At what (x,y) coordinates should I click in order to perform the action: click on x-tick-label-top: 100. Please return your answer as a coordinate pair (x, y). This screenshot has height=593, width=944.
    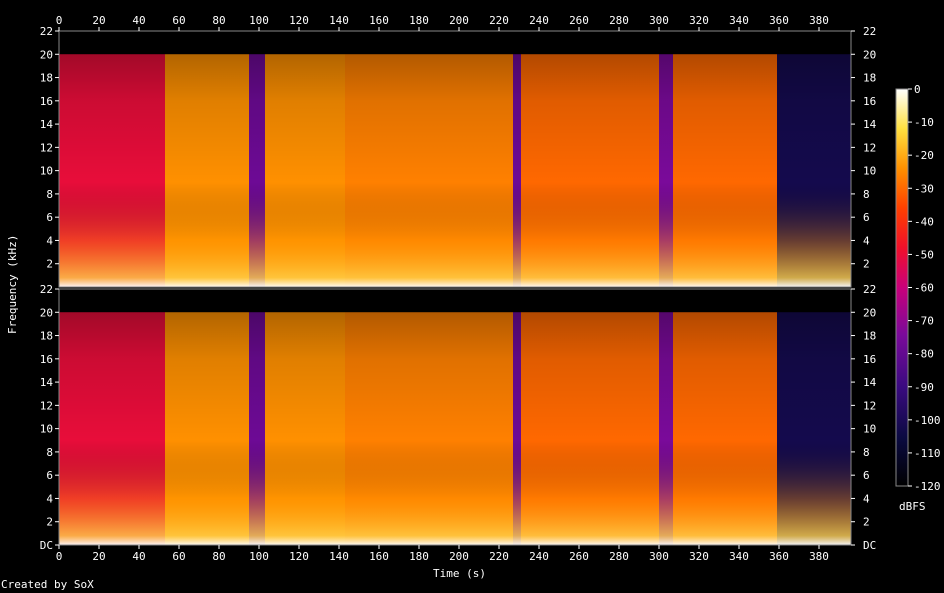
    Looking at the image, I should click on (259, 20).